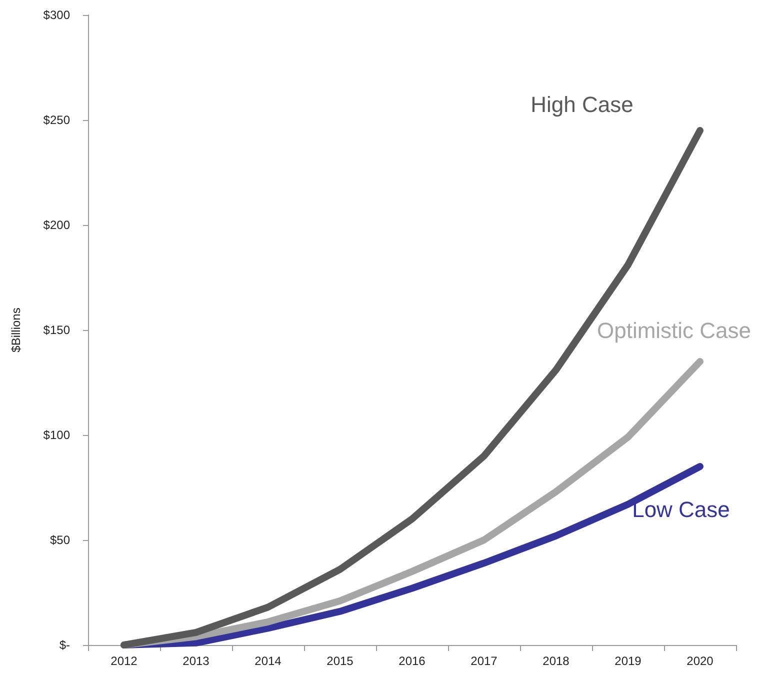 The image size is (768, 673). I want to click on x-tick-label: 2012, so click(124, 661).